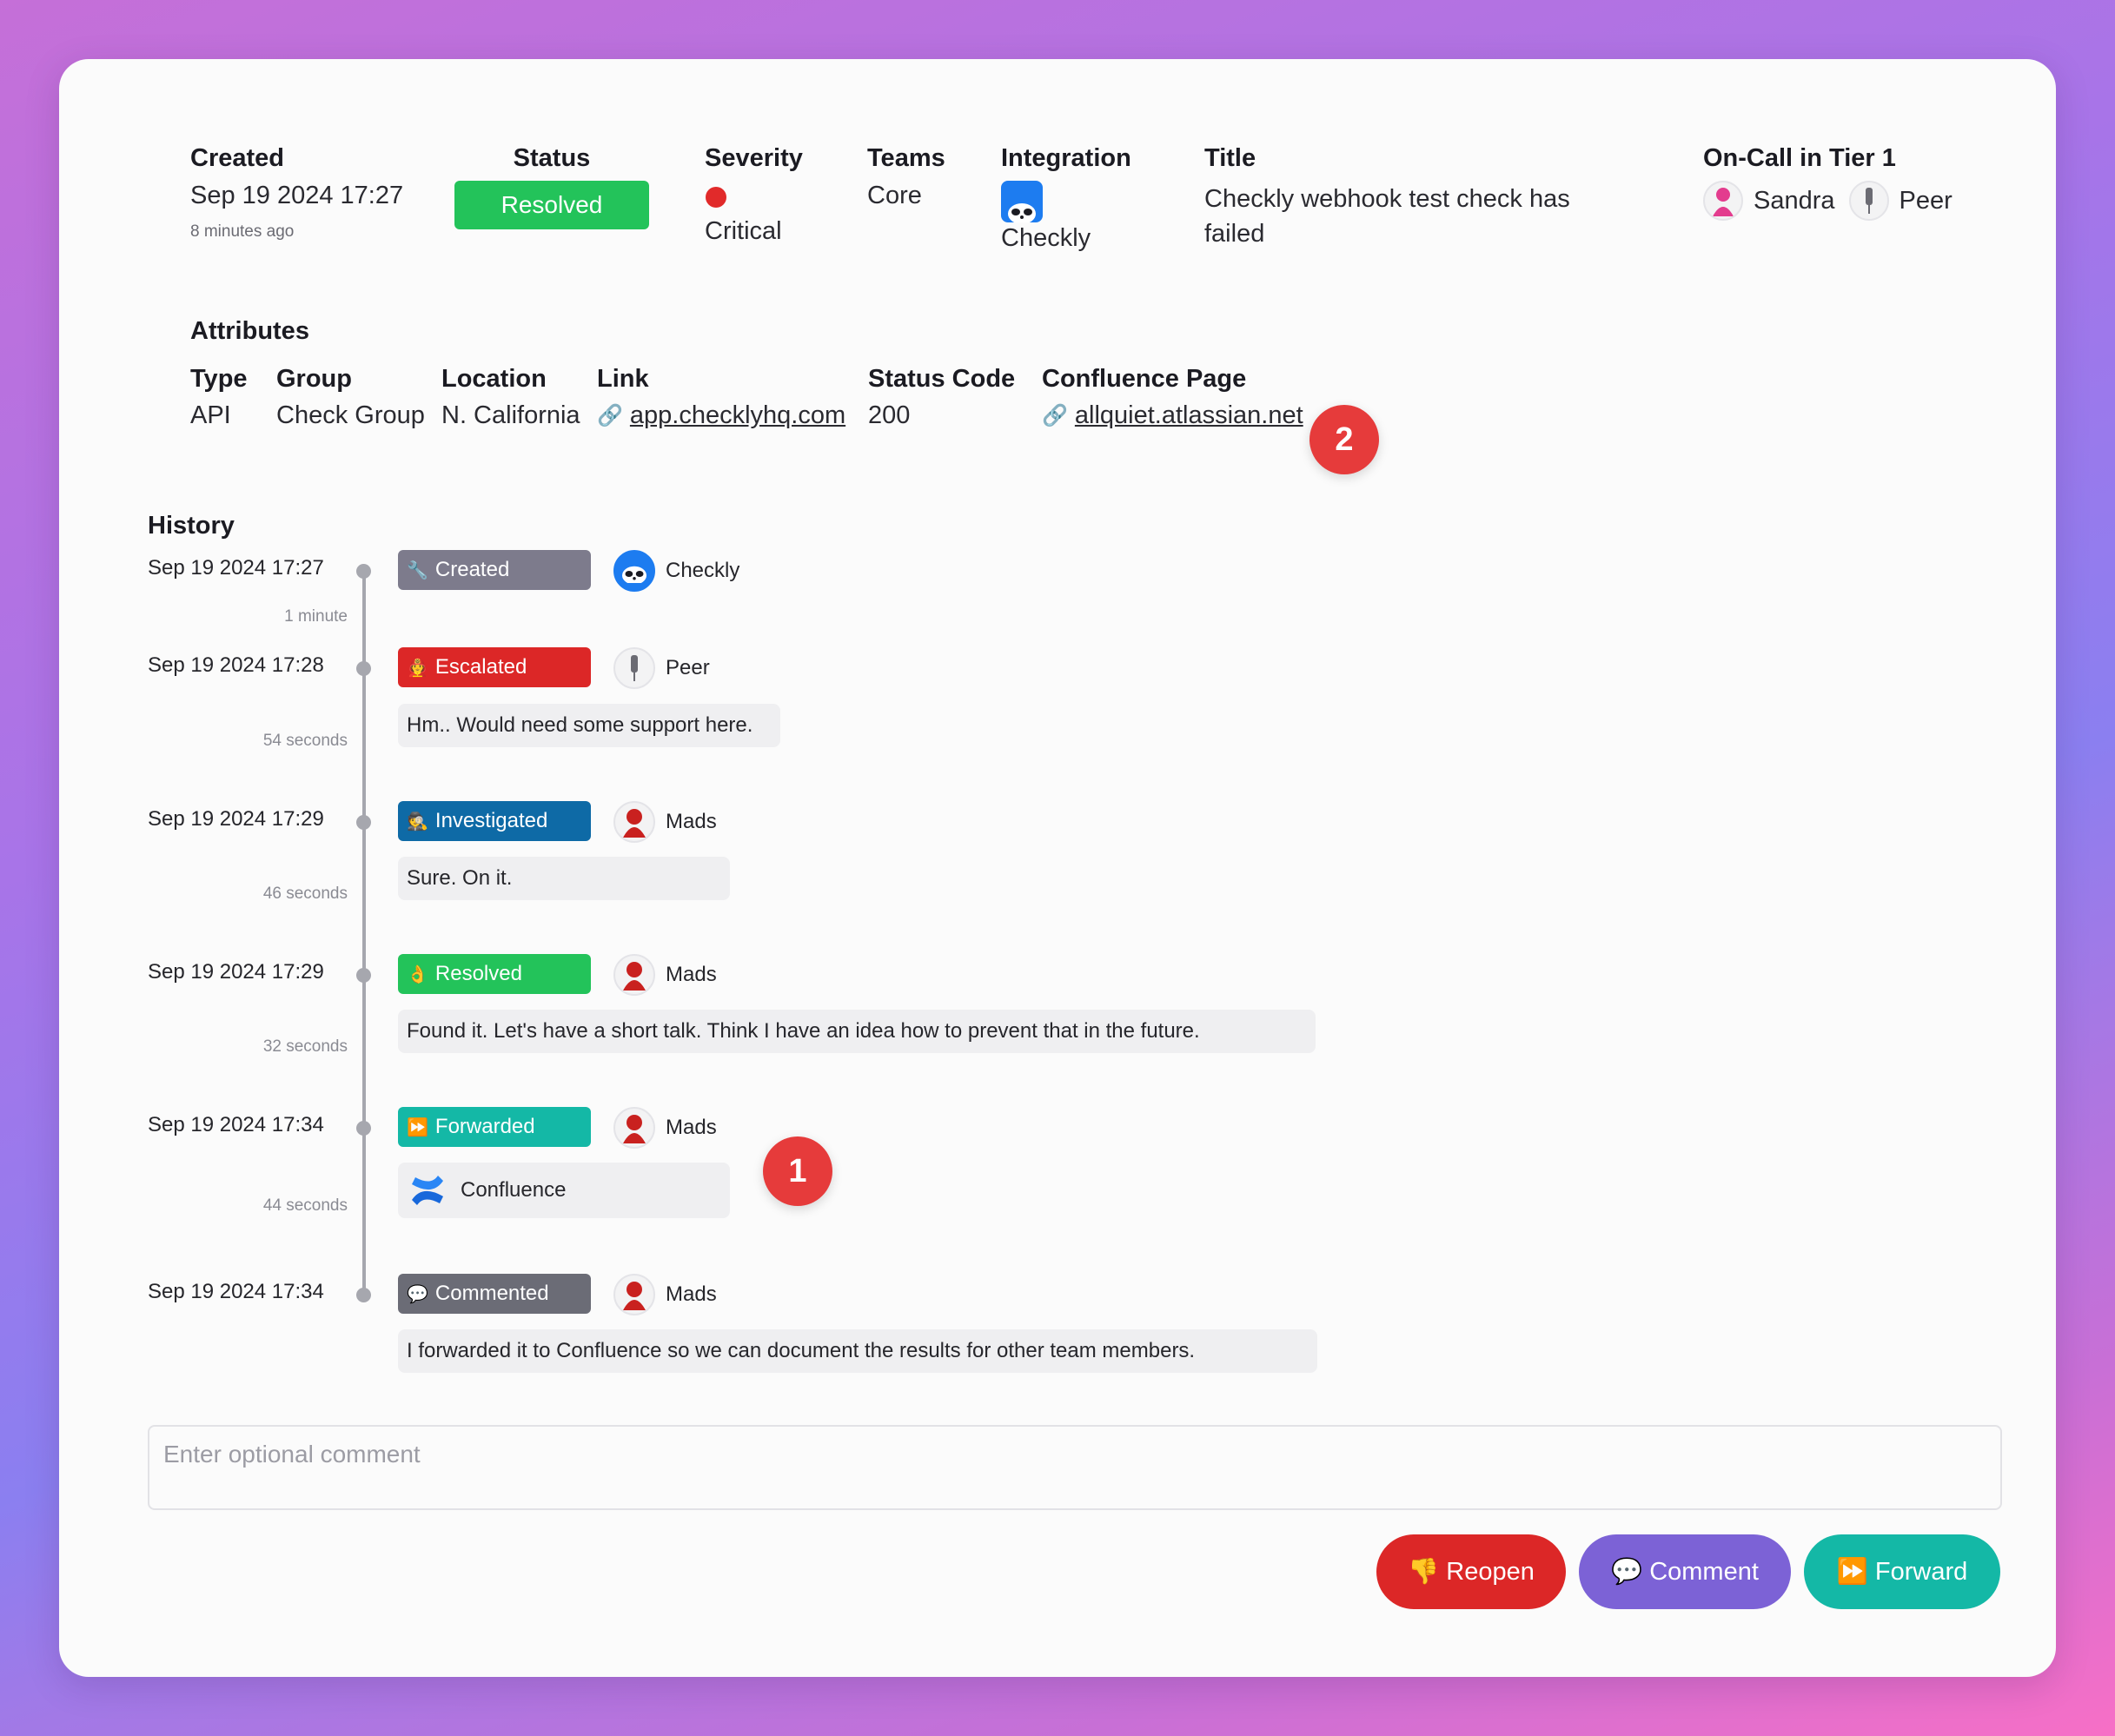  Describe the element at coordinates (316, 616) in the screenshot. I see `event-gap: 1 minute` at that location.